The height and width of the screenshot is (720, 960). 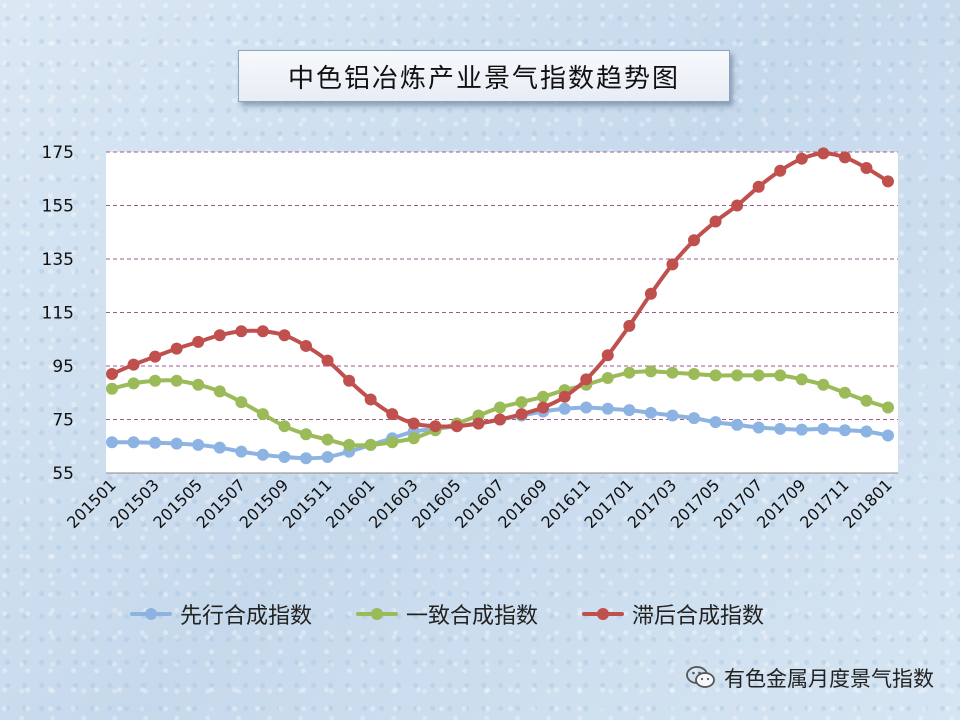 What do you see at coordinates (673, 614) in the screenshot?
I see `legend-item-lagging: 滞后合成指数` at bounding box center [673, 614].